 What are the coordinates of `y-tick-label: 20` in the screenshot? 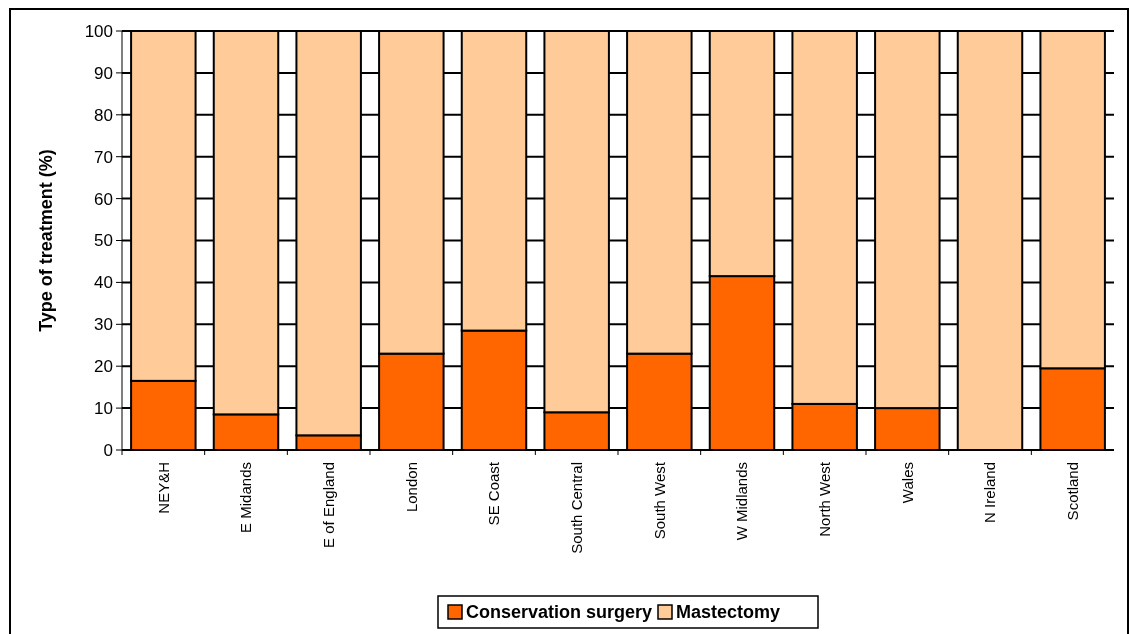 It's located at (103, 367).